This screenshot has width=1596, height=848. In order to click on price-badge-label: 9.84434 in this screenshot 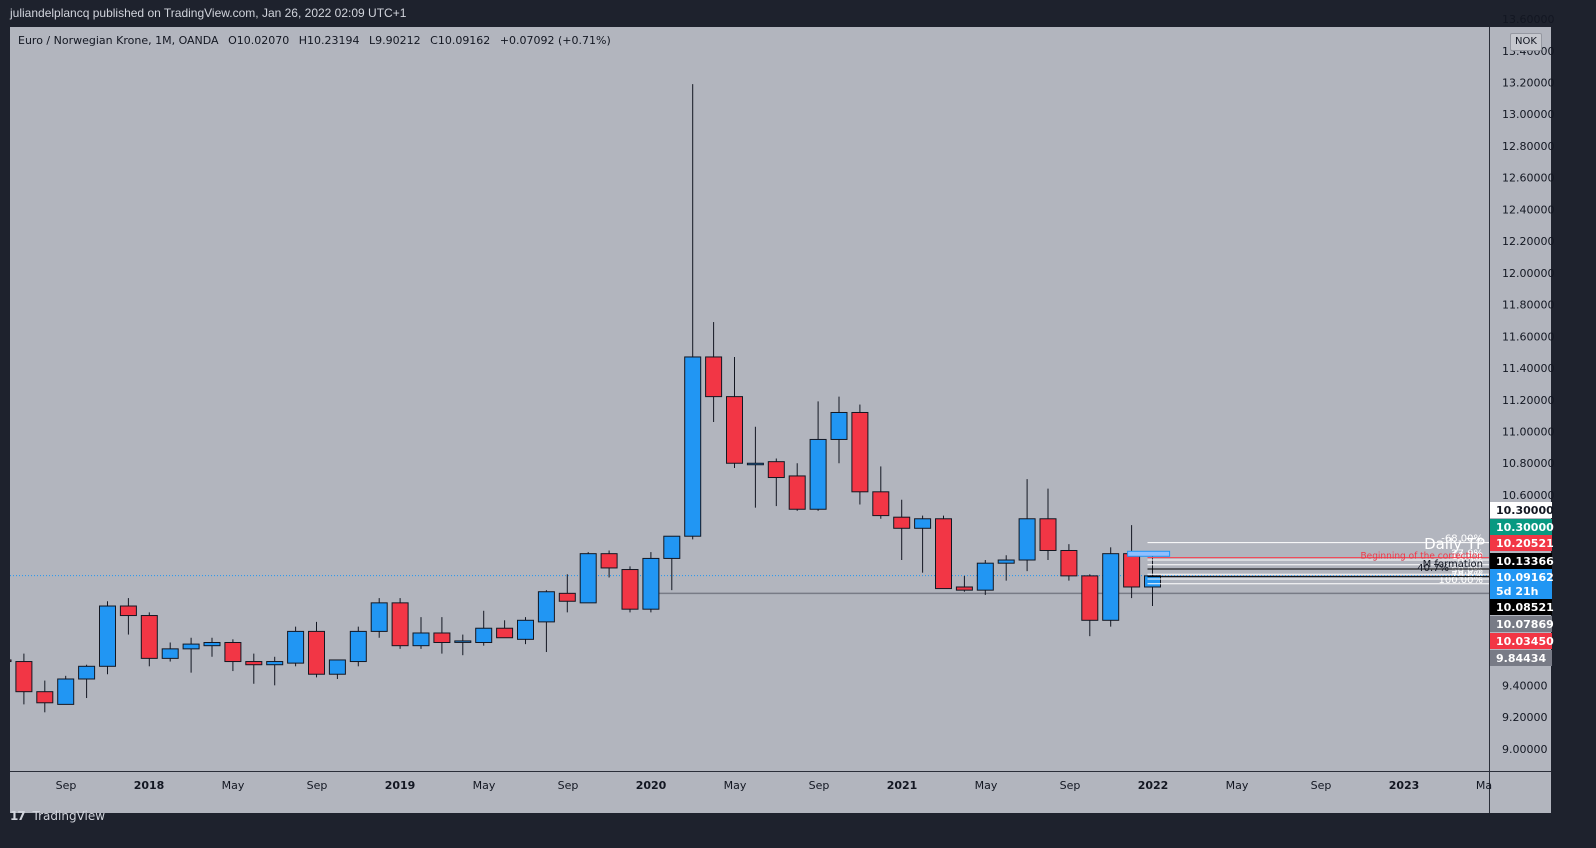, I will do `click(1521, 658)`.